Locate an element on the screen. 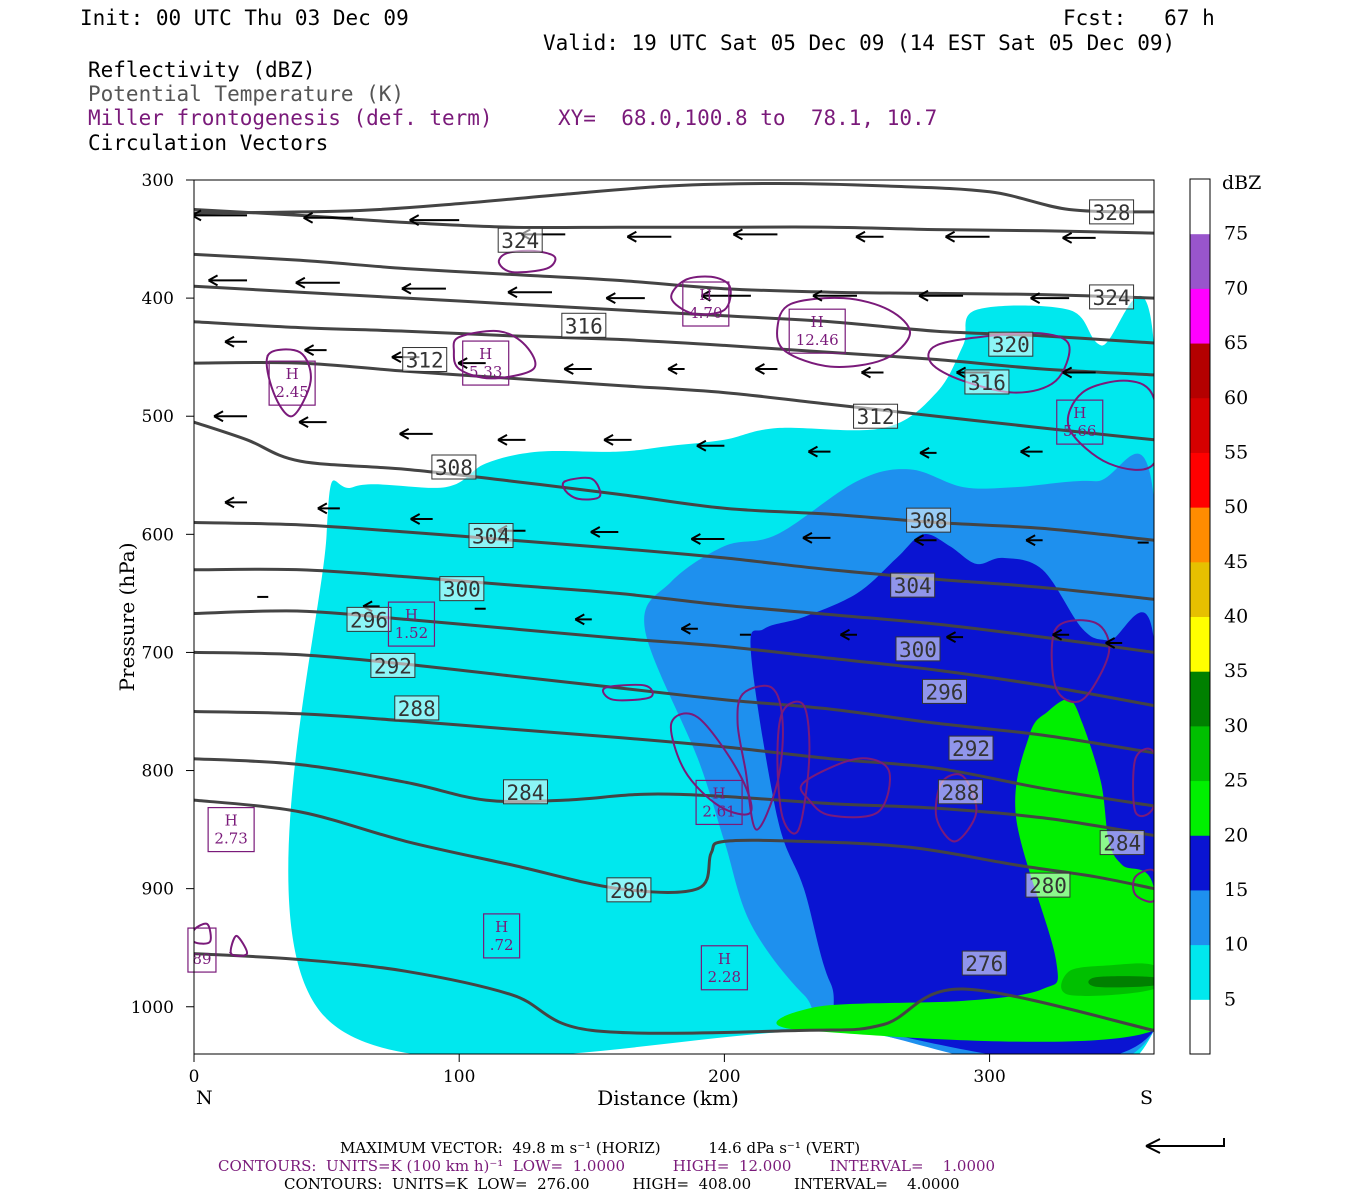 The width and height of the screenshot is (1350, 1200). frontogenesis-max-label: H1.52 is located at coordinates (411, 624).